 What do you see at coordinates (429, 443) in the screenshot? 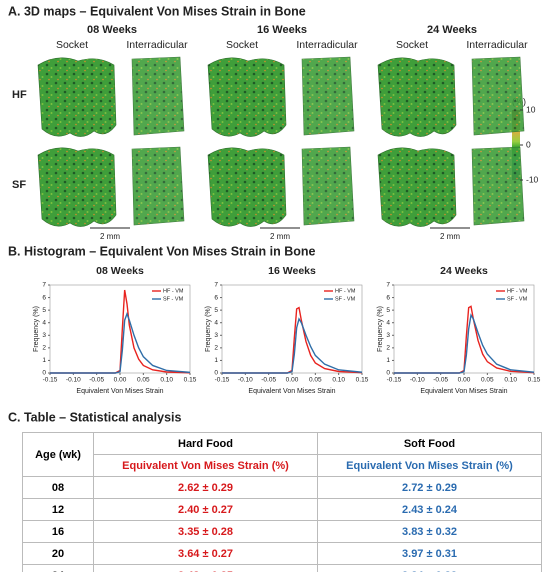
I see `header-cell: Soft Food` at bounding box center [429, 443].